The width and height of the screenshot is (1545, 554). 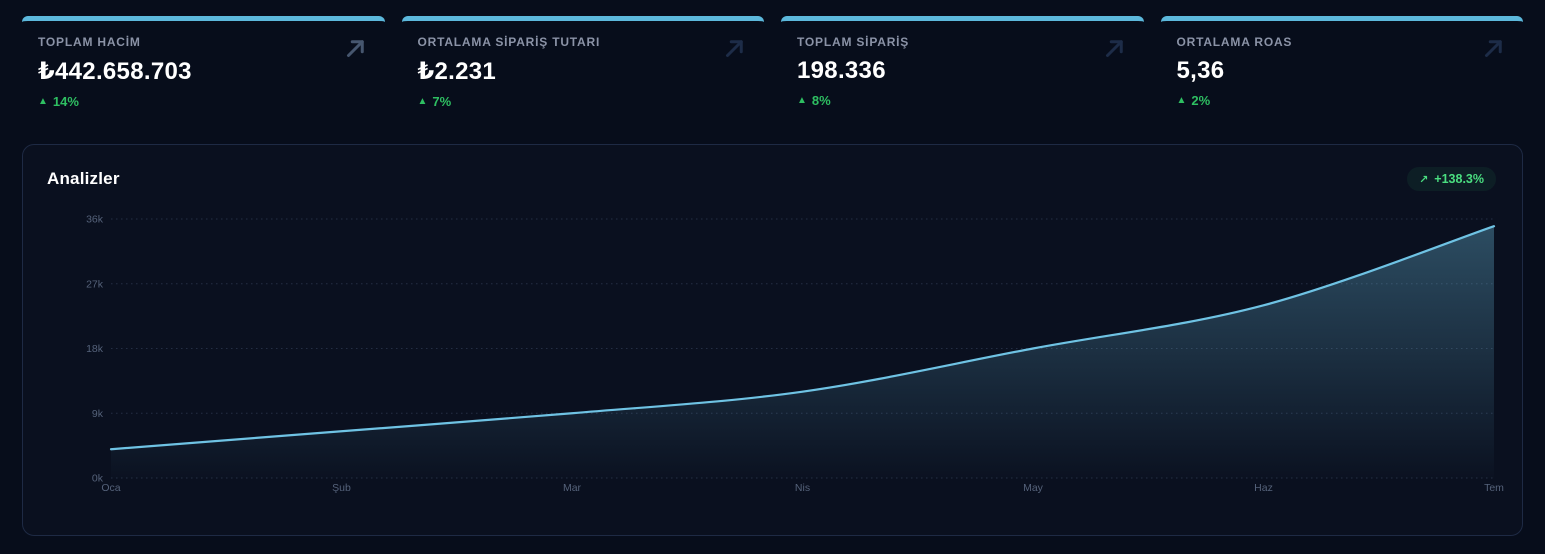 What do you see at coordinates (95, 349) in the screenshot?
I see `svg-text: 18k` at bounding box center [95, 349].